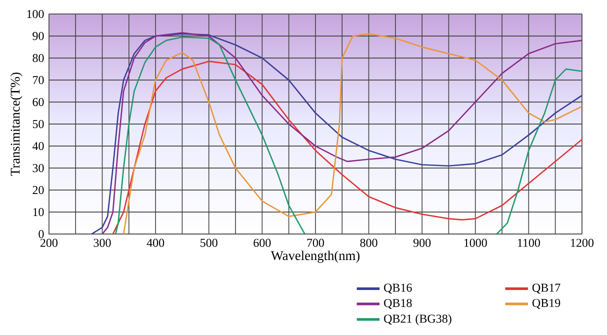 This screenshot has height=335, width=607. I want to click on y-tick-label: 100, so click(35, 14).